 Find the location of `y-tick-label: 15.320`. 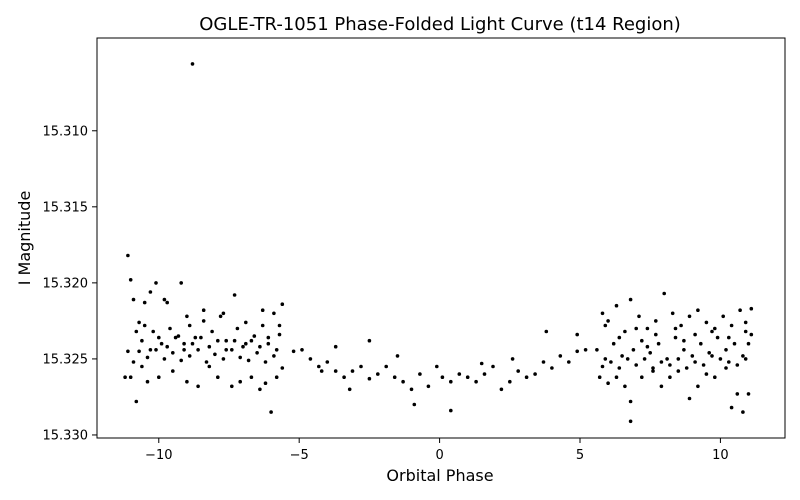

y-tick-label: 15.320 is located at coordinates (66, 283).